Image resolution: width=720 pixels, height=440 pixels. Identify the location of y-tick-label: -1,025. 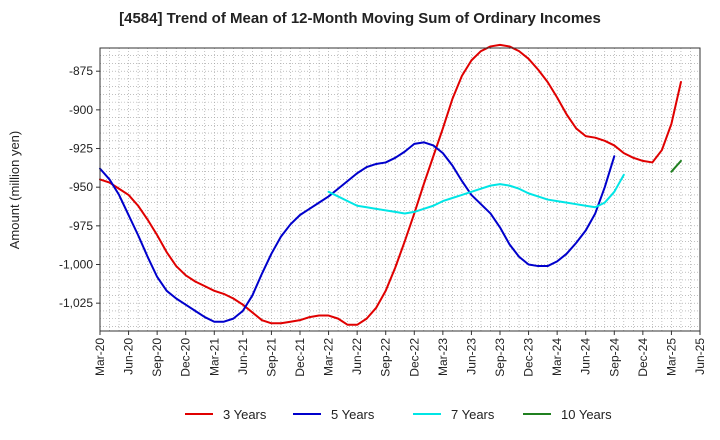
(76, 303).